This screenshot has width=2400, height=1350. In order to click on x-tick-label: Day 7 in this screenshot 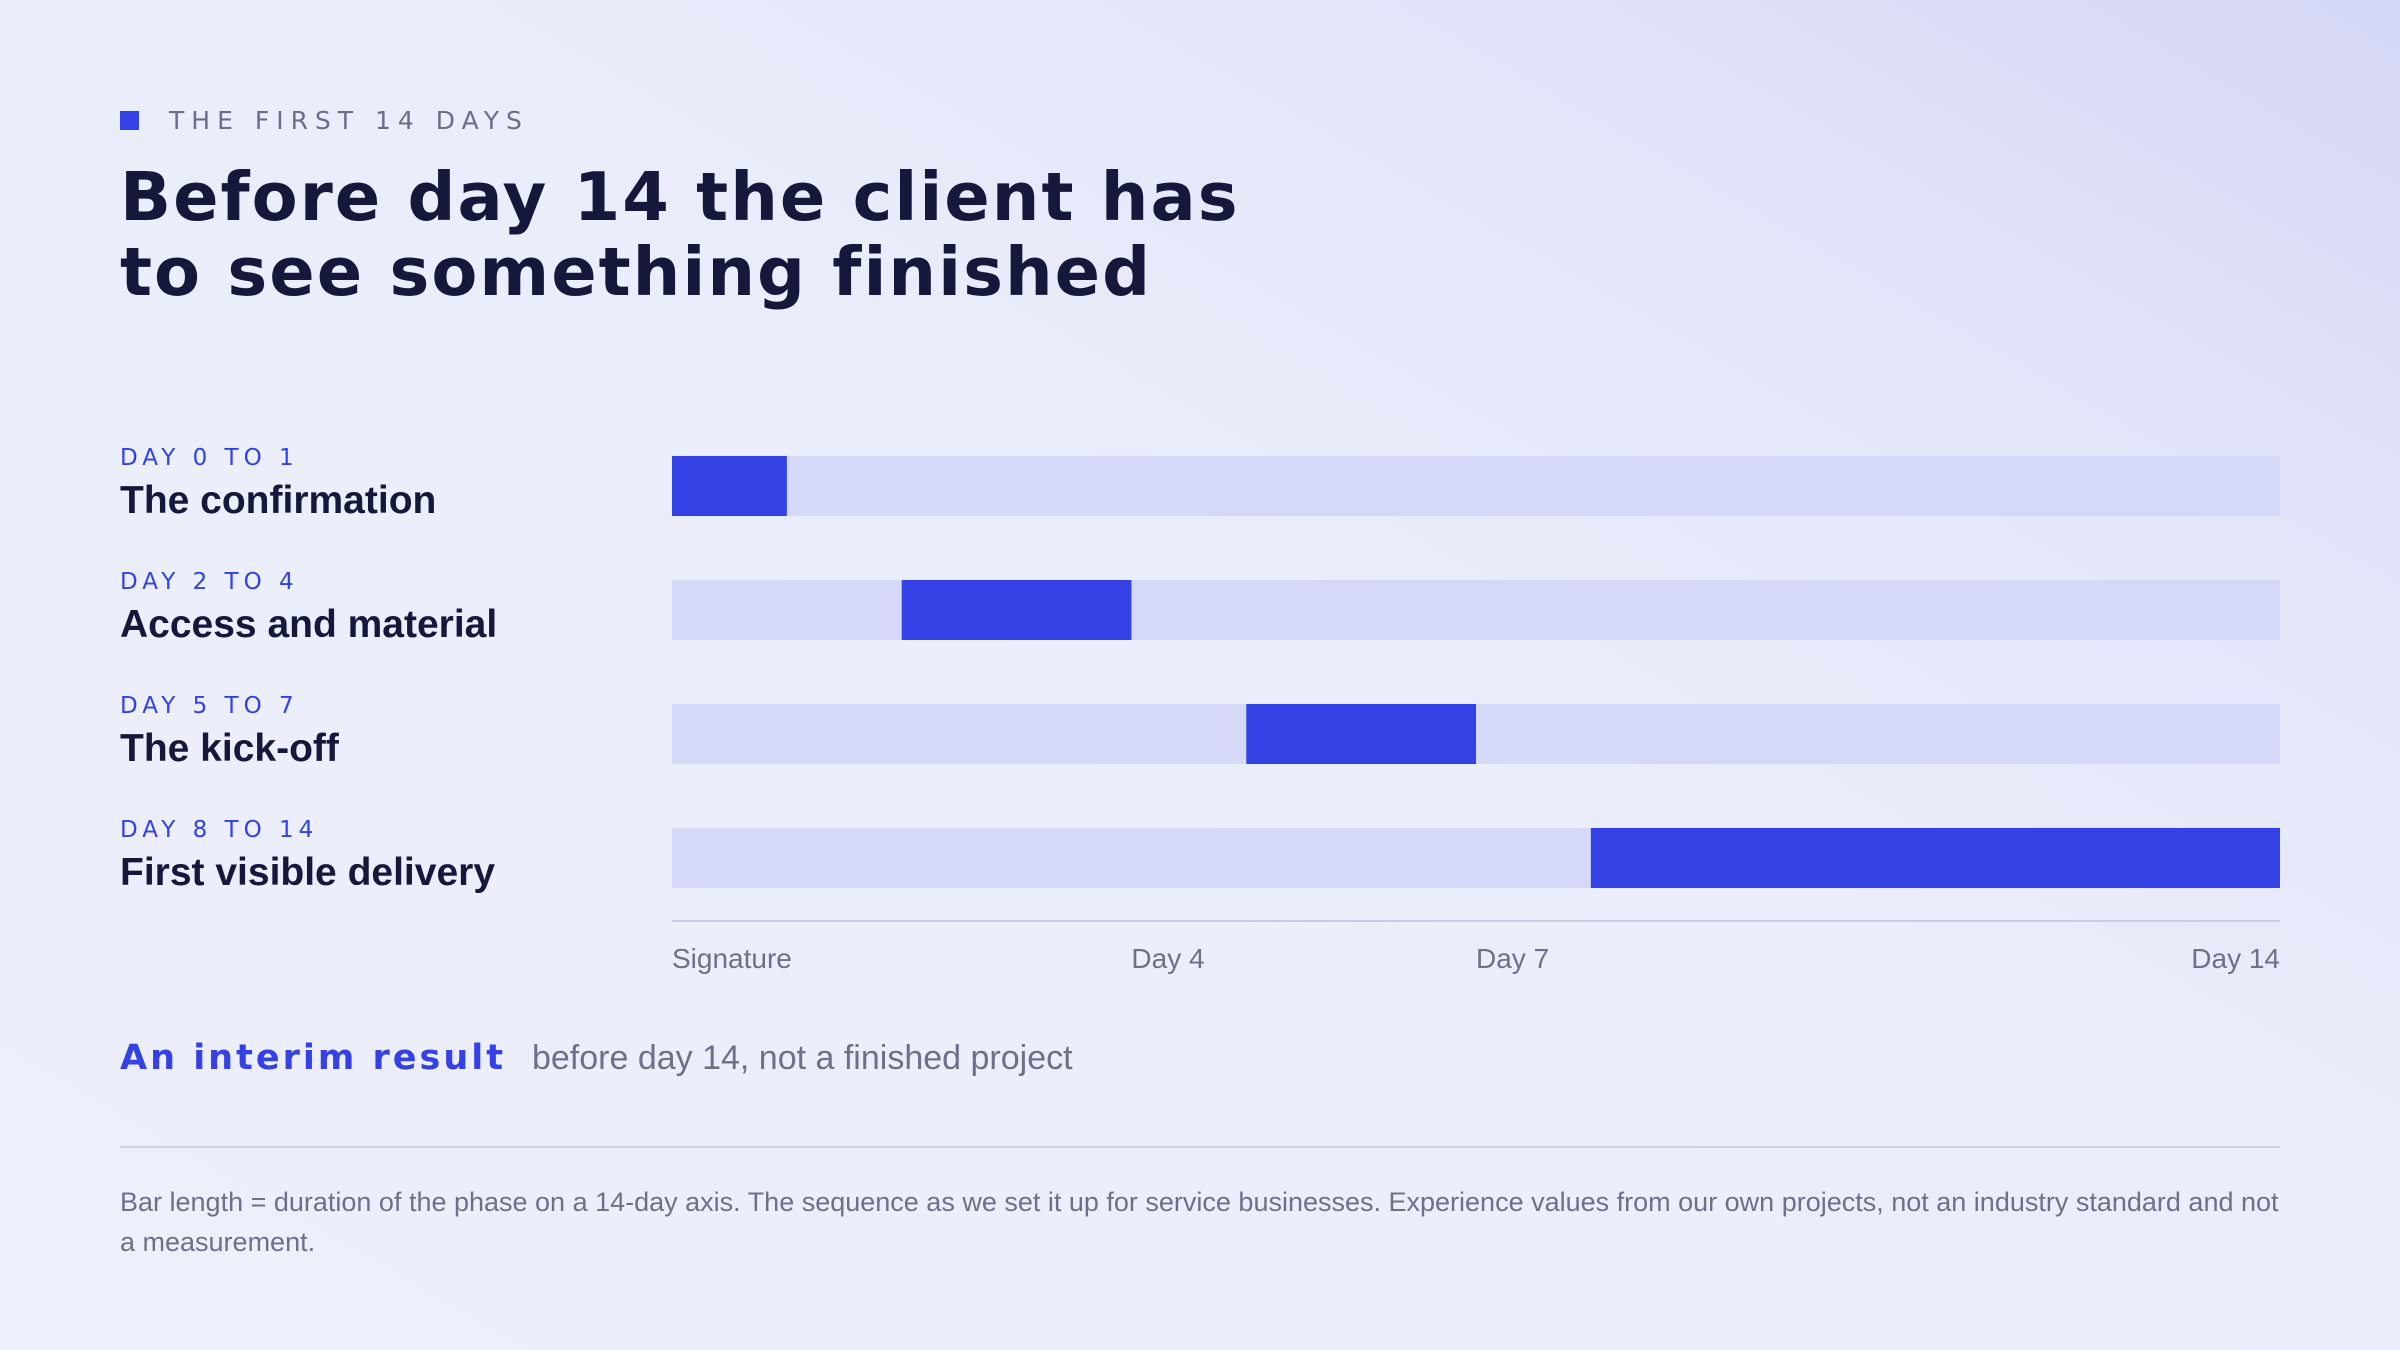, I will do `click(1512, 958)`.